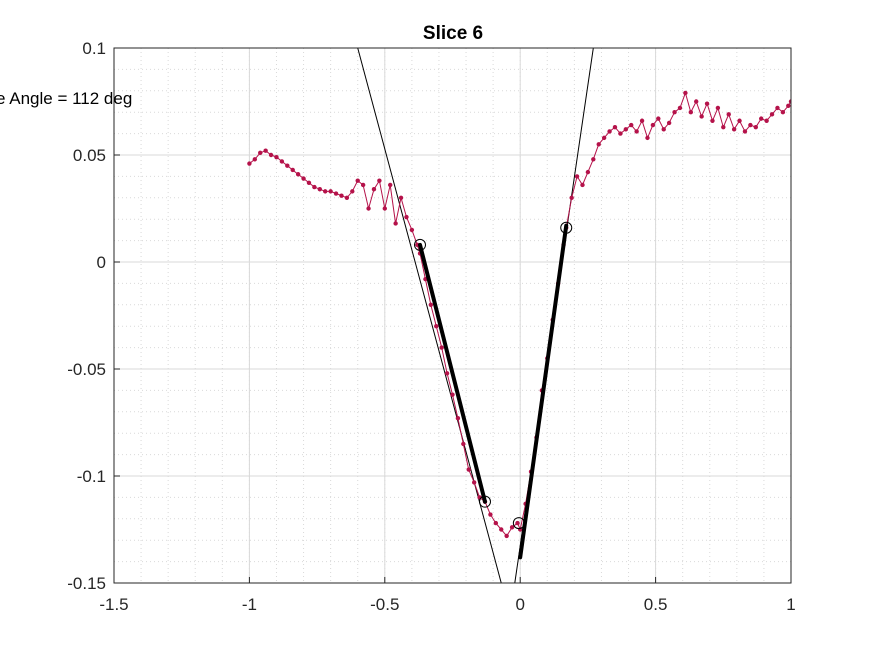  I want to click on y-tick-label: 0, so click(101, 262).